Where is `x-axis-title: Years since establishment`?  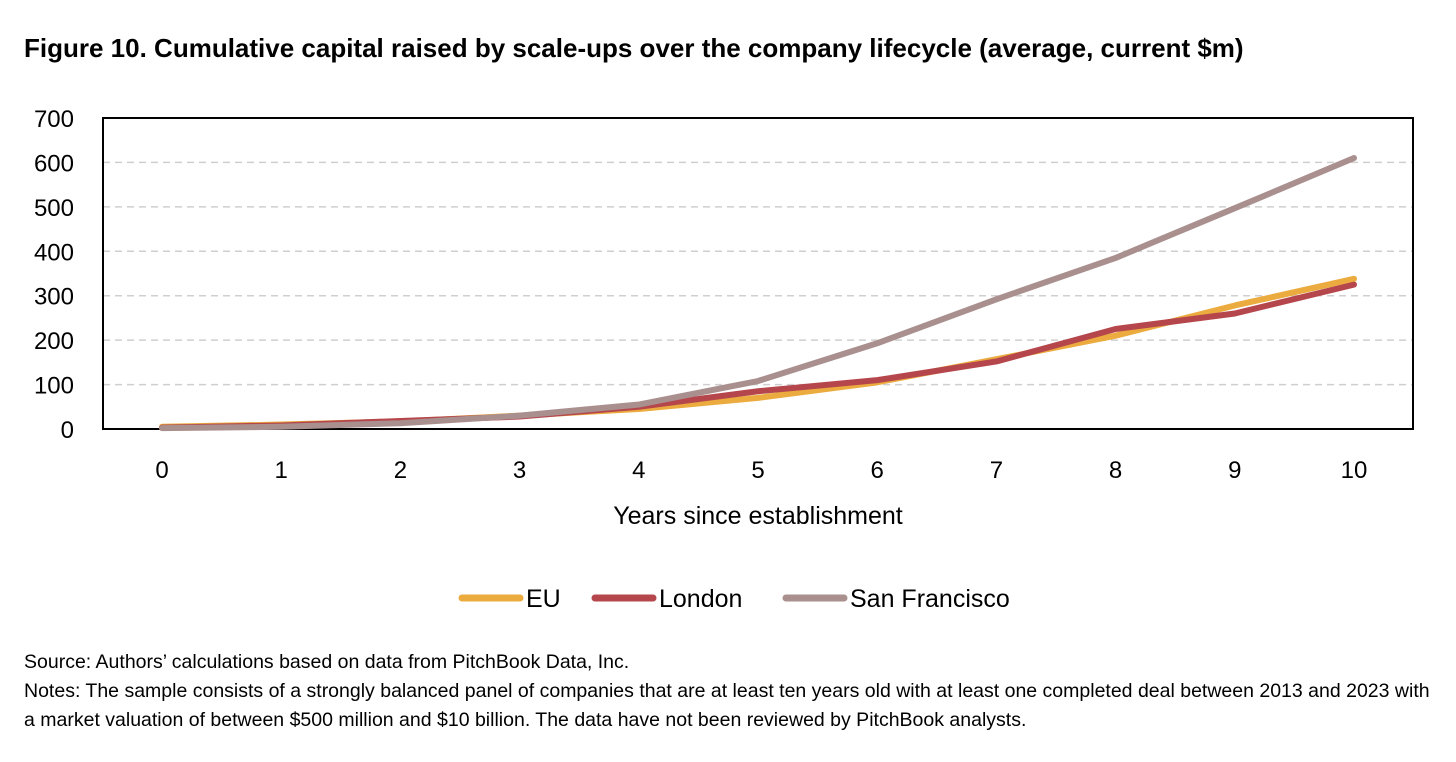
x-axis-title: Years since establishment is located at coordinates (758, 516).